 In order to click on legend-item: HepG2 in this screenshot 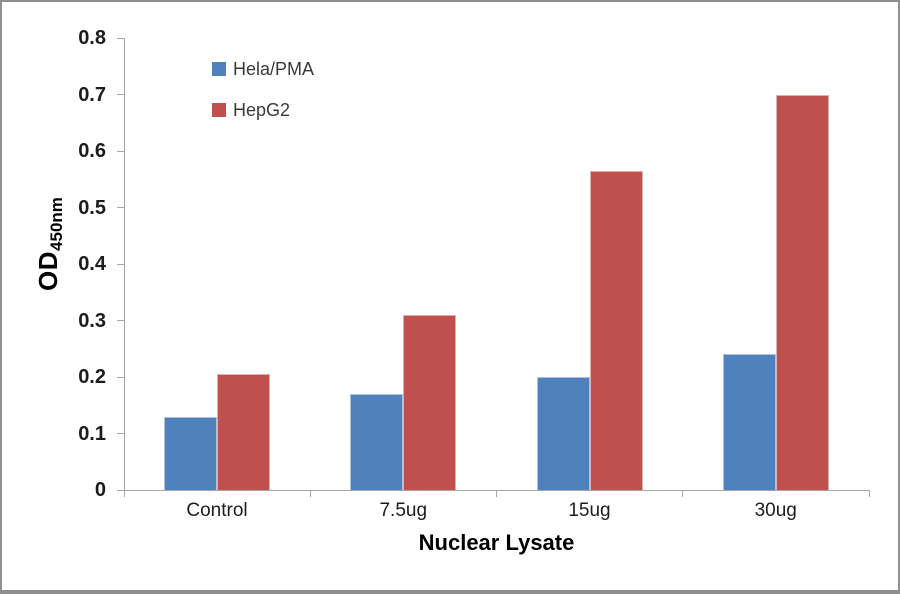, I will do `click(263, 110)`.